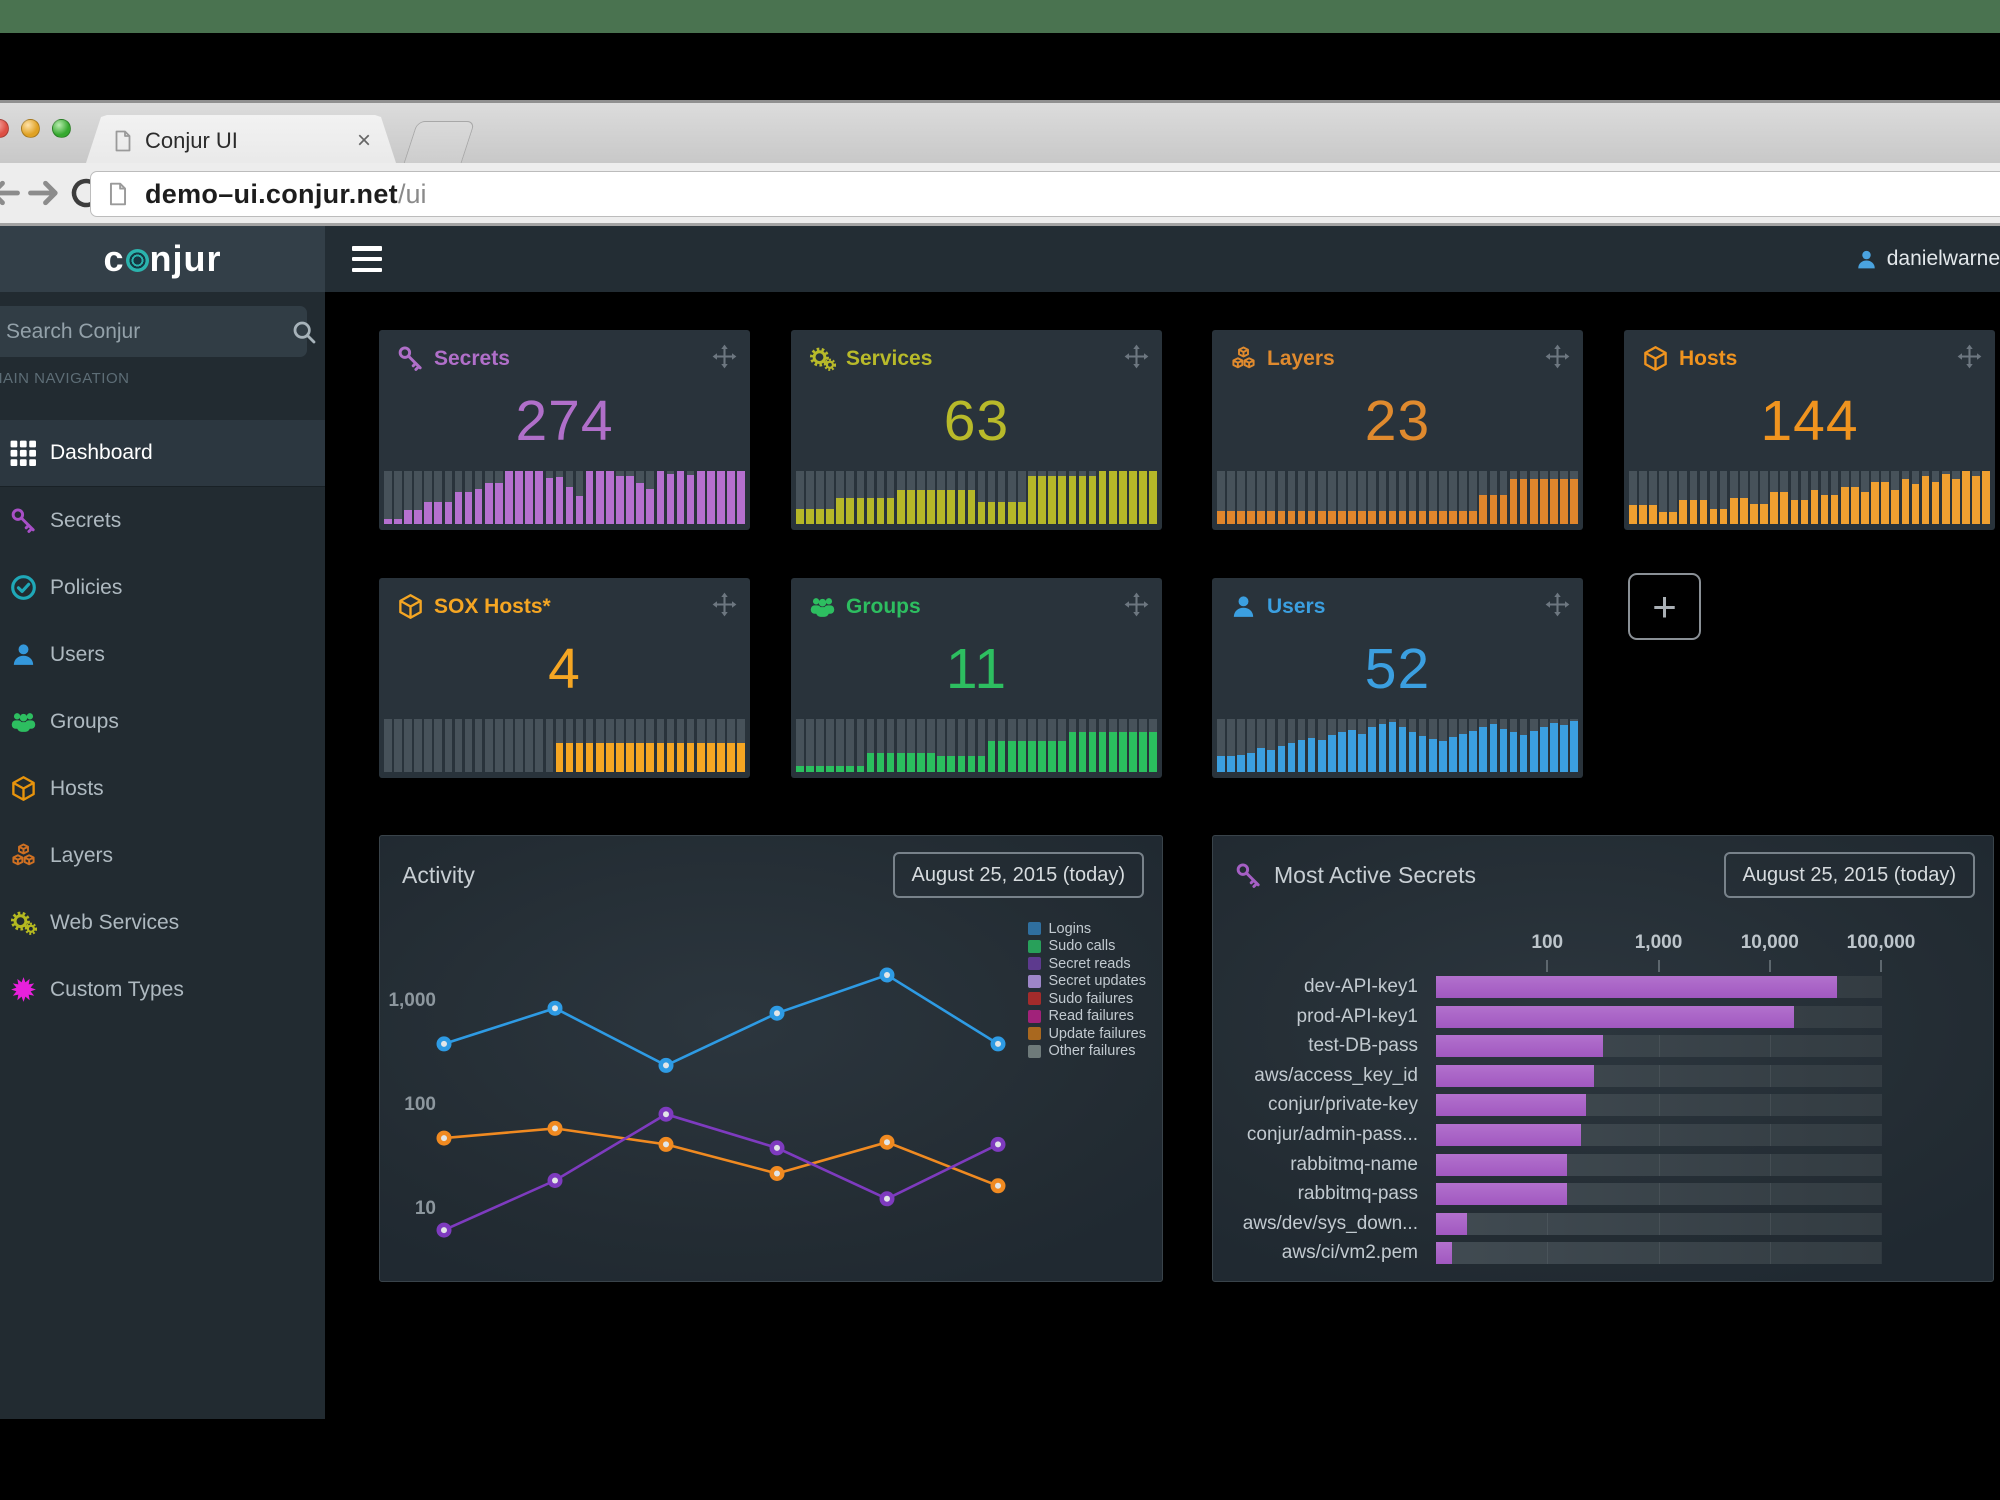 The height and width of the screenshot is (1500, 2000). I want to click on secret-row-rabbitmq-pass: rabbitmq-pass, so click(1547, 1194).